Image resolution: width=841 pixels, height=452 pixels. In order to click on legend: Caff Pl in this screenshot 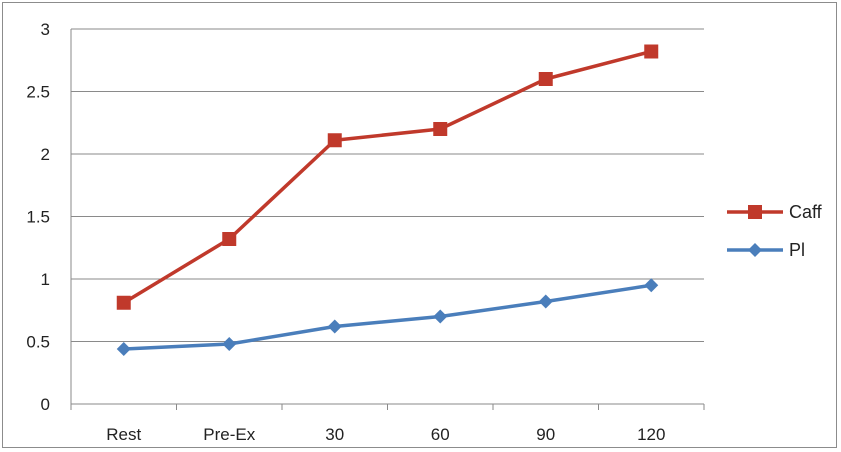, I will do `click(775, 231)`.